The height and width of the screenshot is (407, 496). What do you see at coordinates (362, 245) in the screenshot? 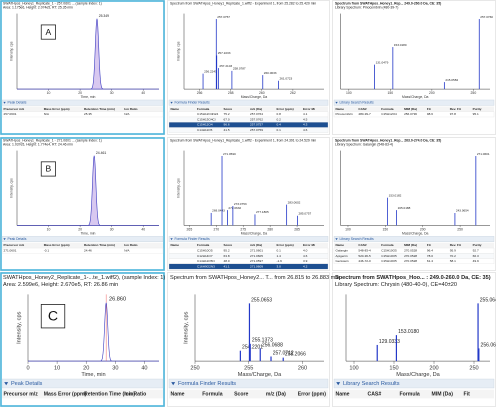
I see `table-header-cell: CAS#` at bounding box center [362, 245].